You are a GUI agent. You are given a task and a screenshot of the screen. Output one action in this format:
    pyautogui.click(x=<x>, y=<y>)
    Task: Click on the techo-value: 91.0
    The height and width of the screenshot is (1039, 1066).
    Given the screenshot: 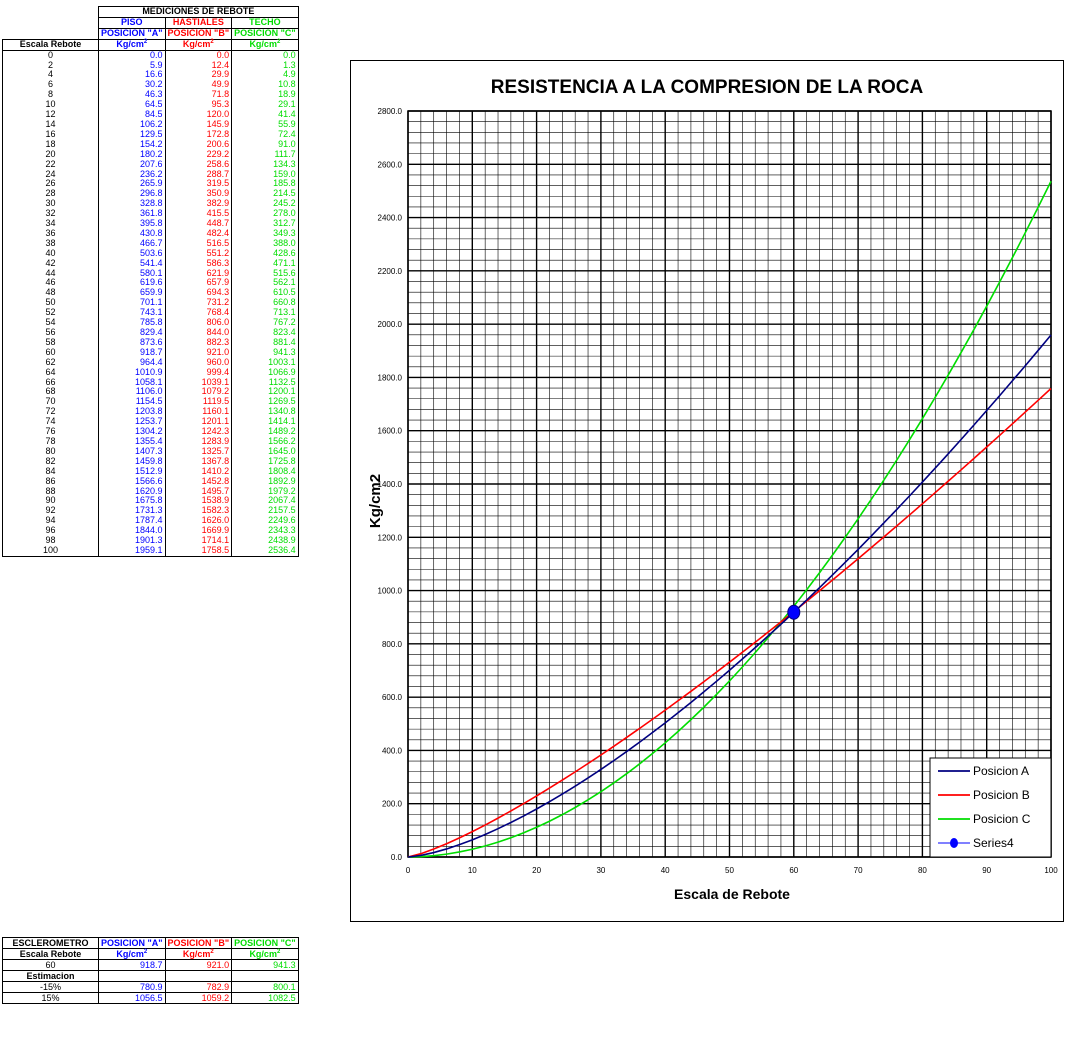 What is the action you would take?
    pyautogui.click(x=265, y=144)
    